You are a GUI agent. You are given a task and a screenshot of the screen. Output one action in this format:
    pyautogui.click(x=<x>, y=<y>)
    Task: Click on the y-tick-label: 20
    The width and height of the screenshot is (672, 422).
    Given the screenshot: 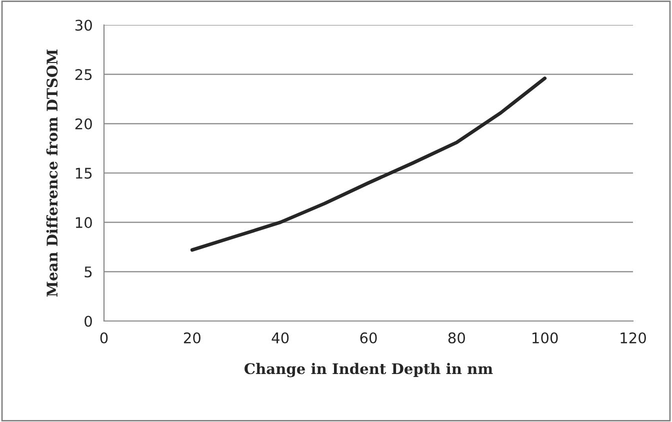 What is the action you would take?
    pyautogui.click(x=83, y=124)
    